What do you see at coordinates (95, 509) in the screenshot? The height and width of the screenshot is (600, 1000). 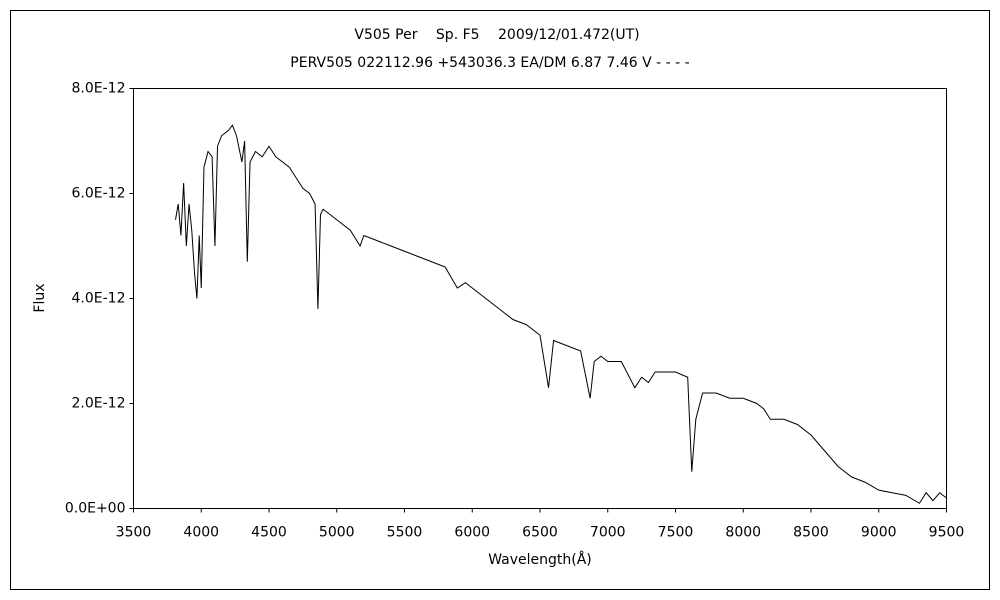 I see `y-tick-label: 0.0E+00` at bounding box center [95, 509].